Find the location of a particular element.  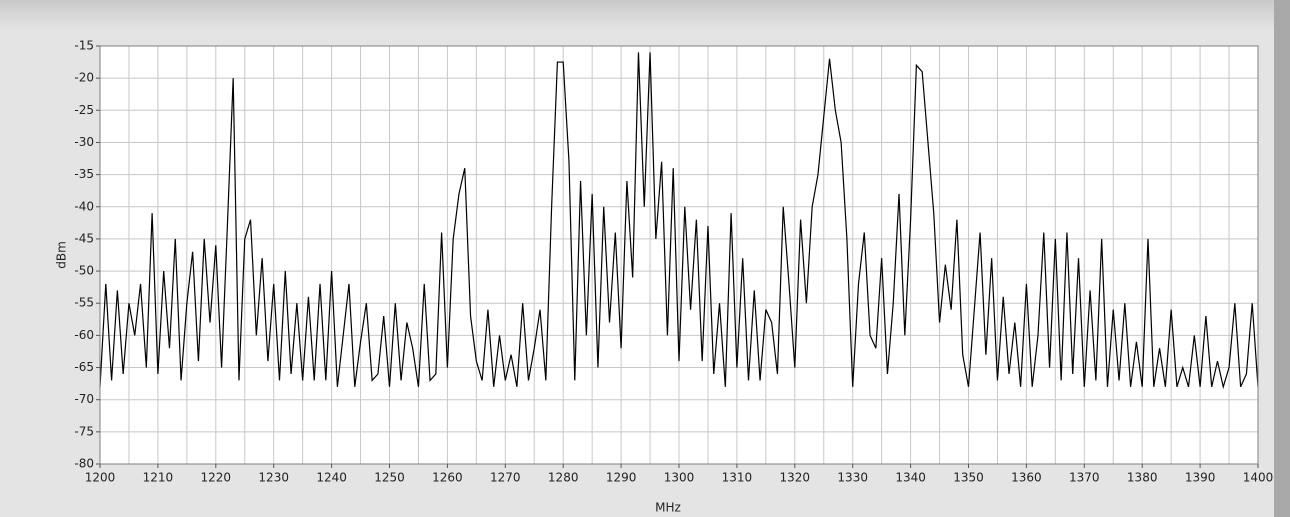

y-tick-label: -80 is located at coordinates (84, 464).